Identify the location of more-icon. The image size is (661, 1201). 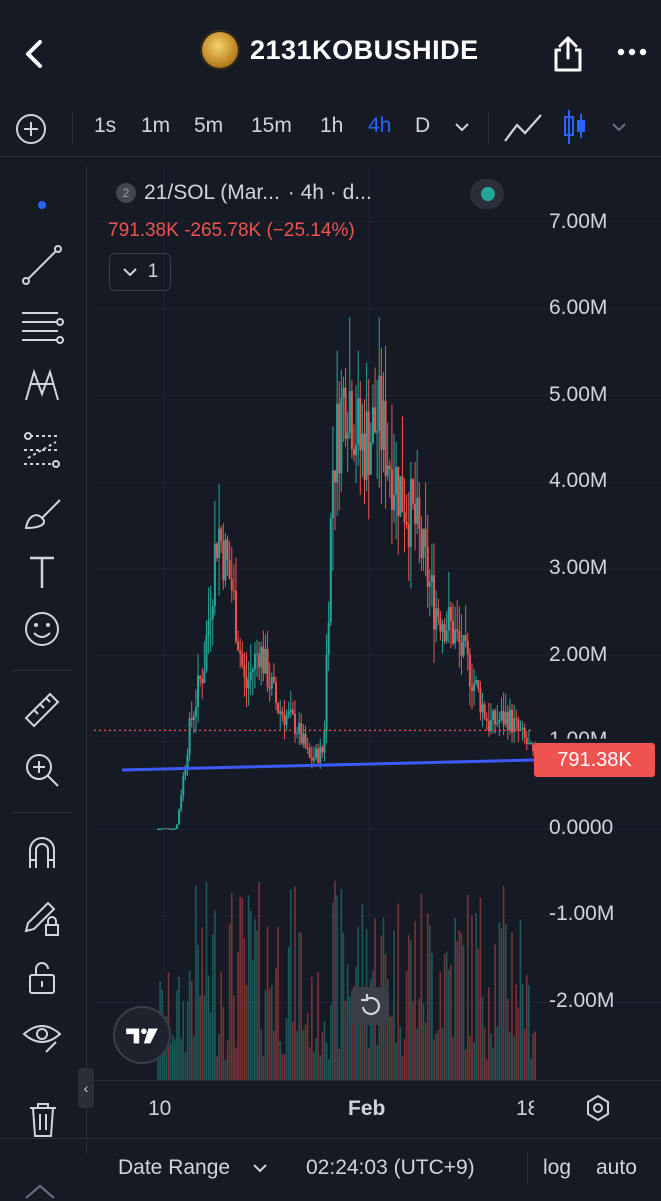
(632, 52).